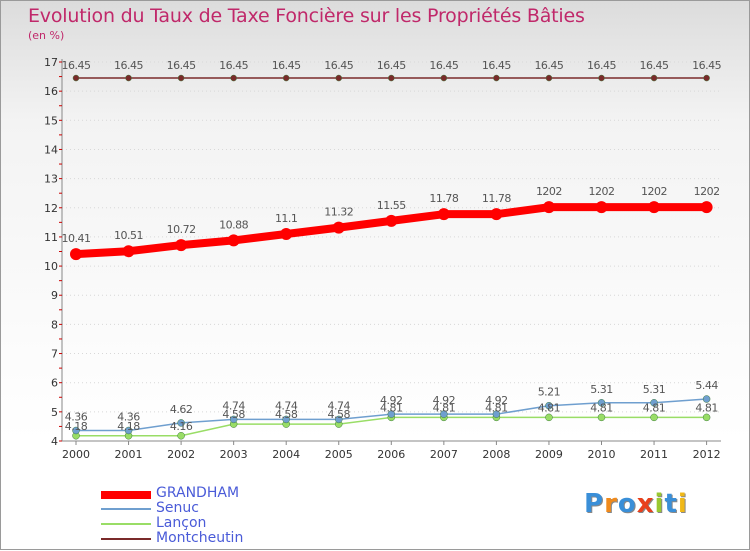 This screenshot has width=750, height=551. What do you see at coordinates (51, 179) in the screenshot?
I see `y-tick-label: 13` at bounding box center [51, 179].